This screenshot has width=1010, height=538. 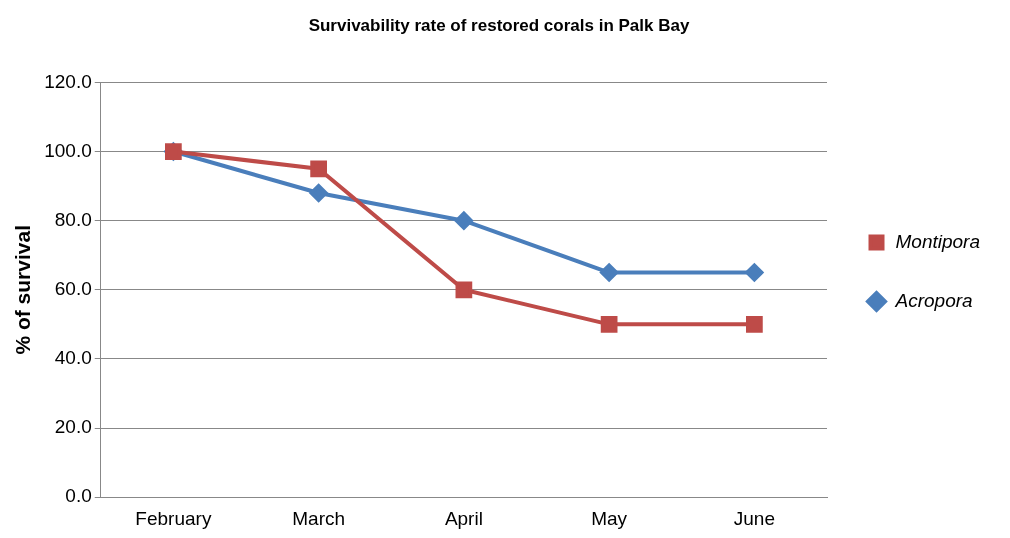 I want to click on y-tick-label: 40.0, so click(x=73, y=358).